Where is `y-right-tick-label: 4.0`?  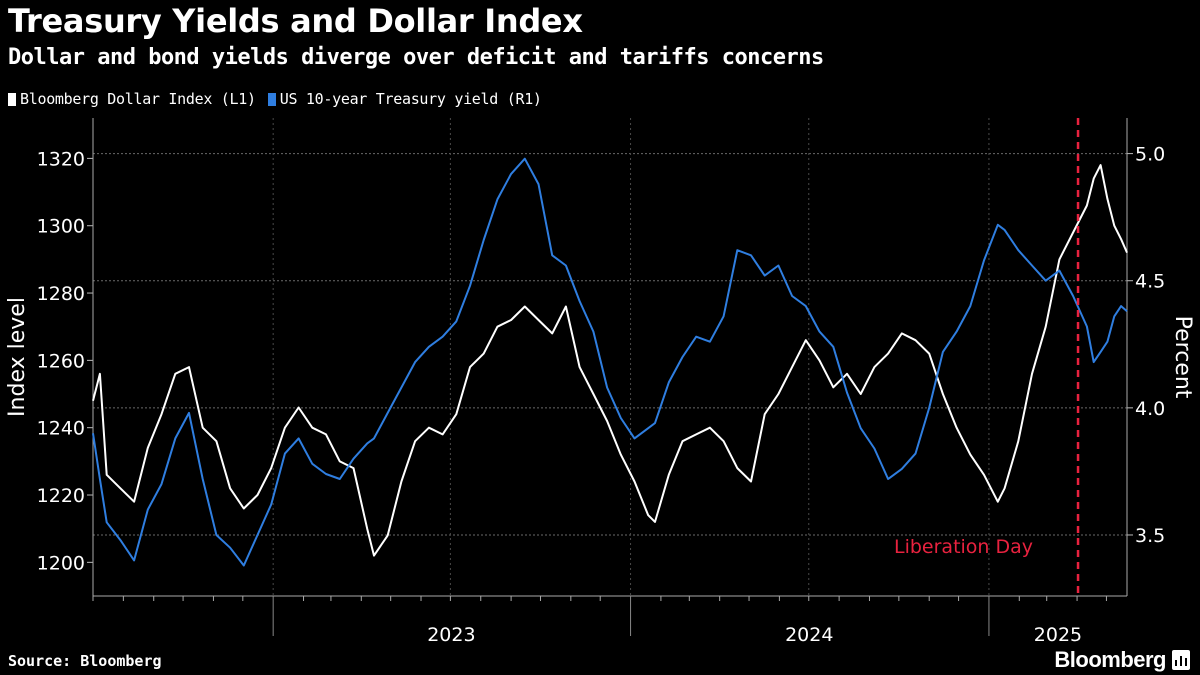
y-right-tick-label: 4.0 is located at coordinates (1150, 409).